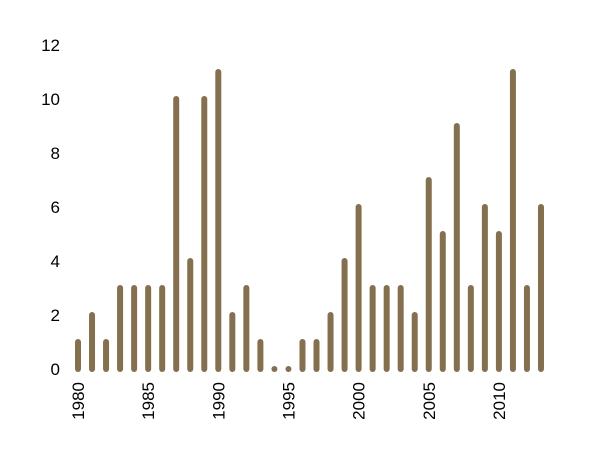 The width and height of the screenshot is (590, 472). Describe the element at coordinates (190, 315) in the screenshot. I see `bar-1988` at that location.